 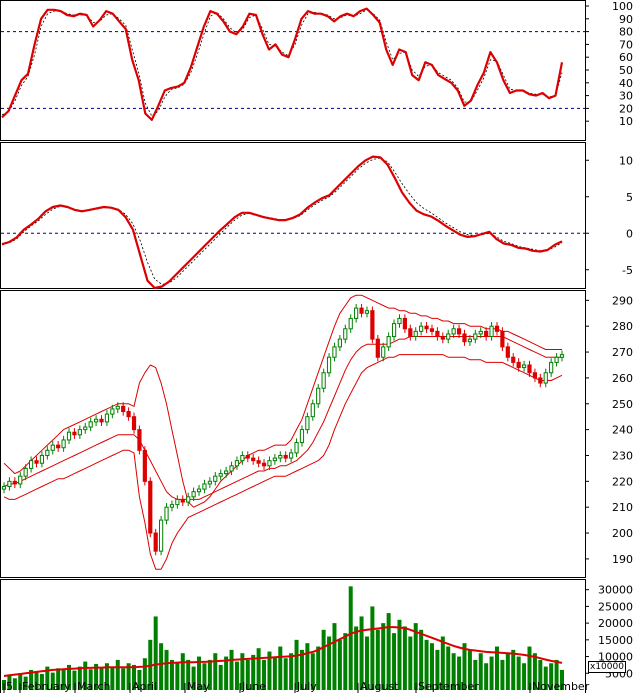 I want to click on oscillator-axis-tick-label: 30, so click(x=626, y=96).